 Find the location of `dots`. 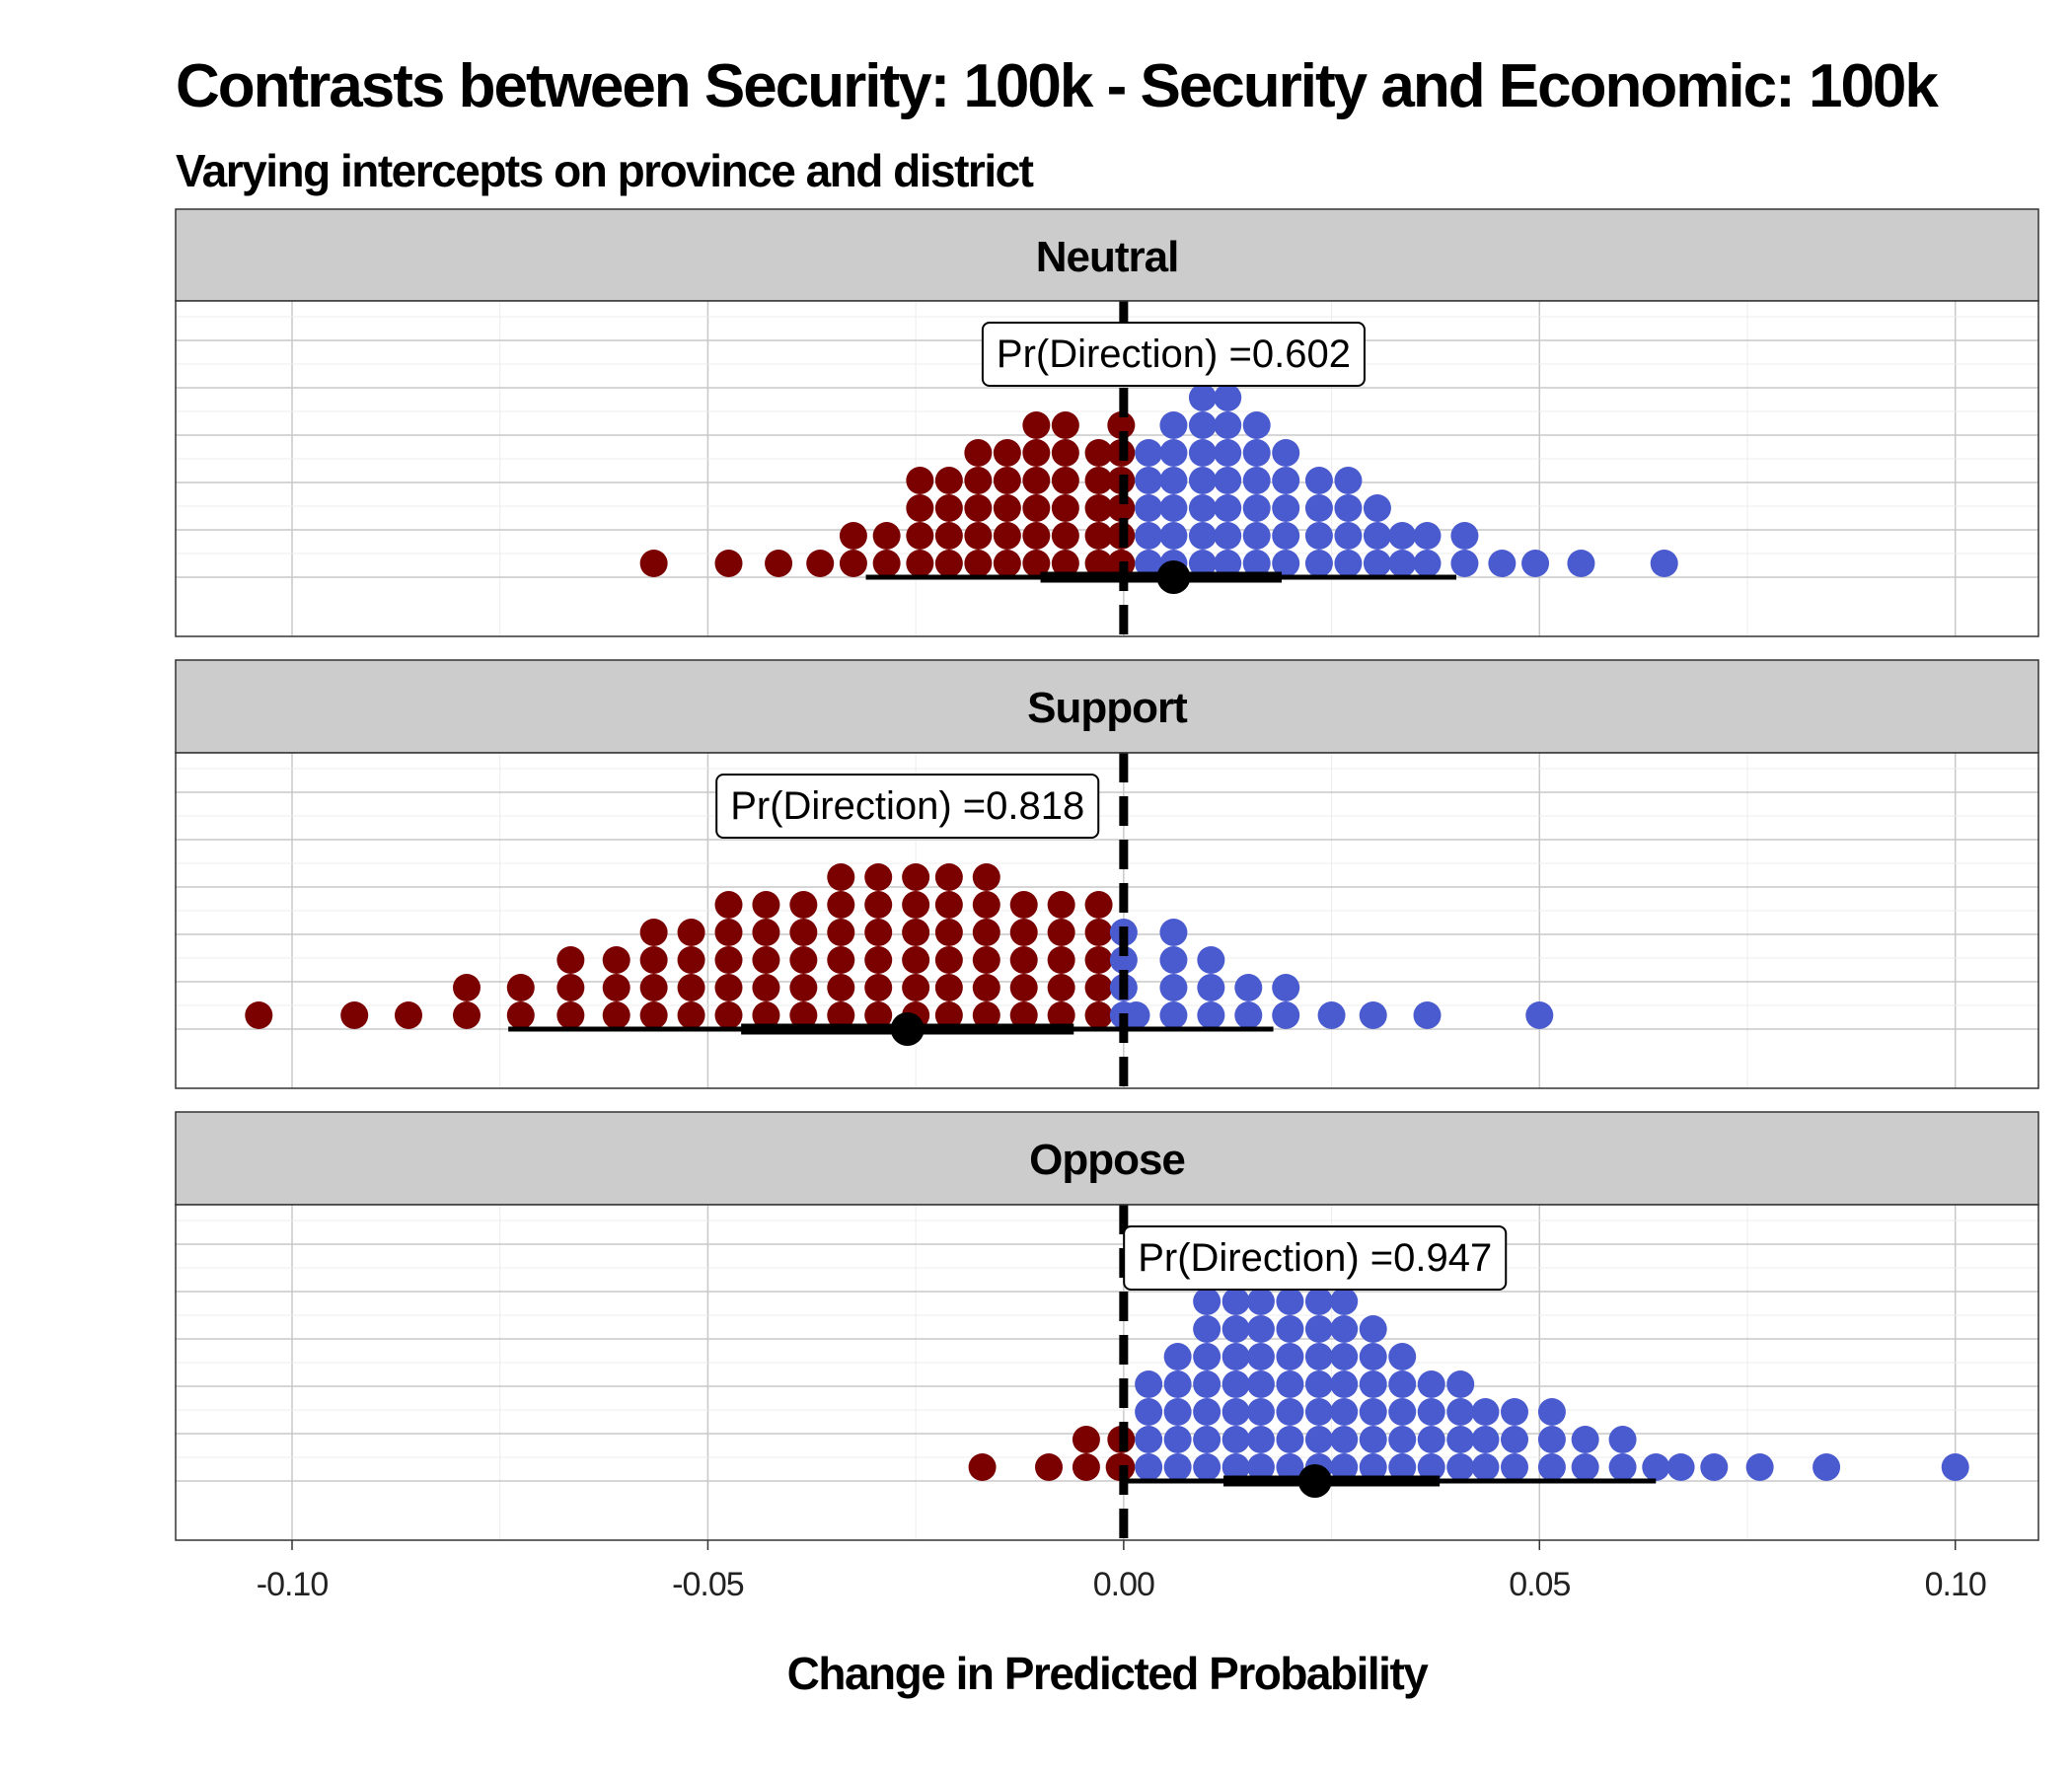

dots is located at coordinates (1469, 1371).